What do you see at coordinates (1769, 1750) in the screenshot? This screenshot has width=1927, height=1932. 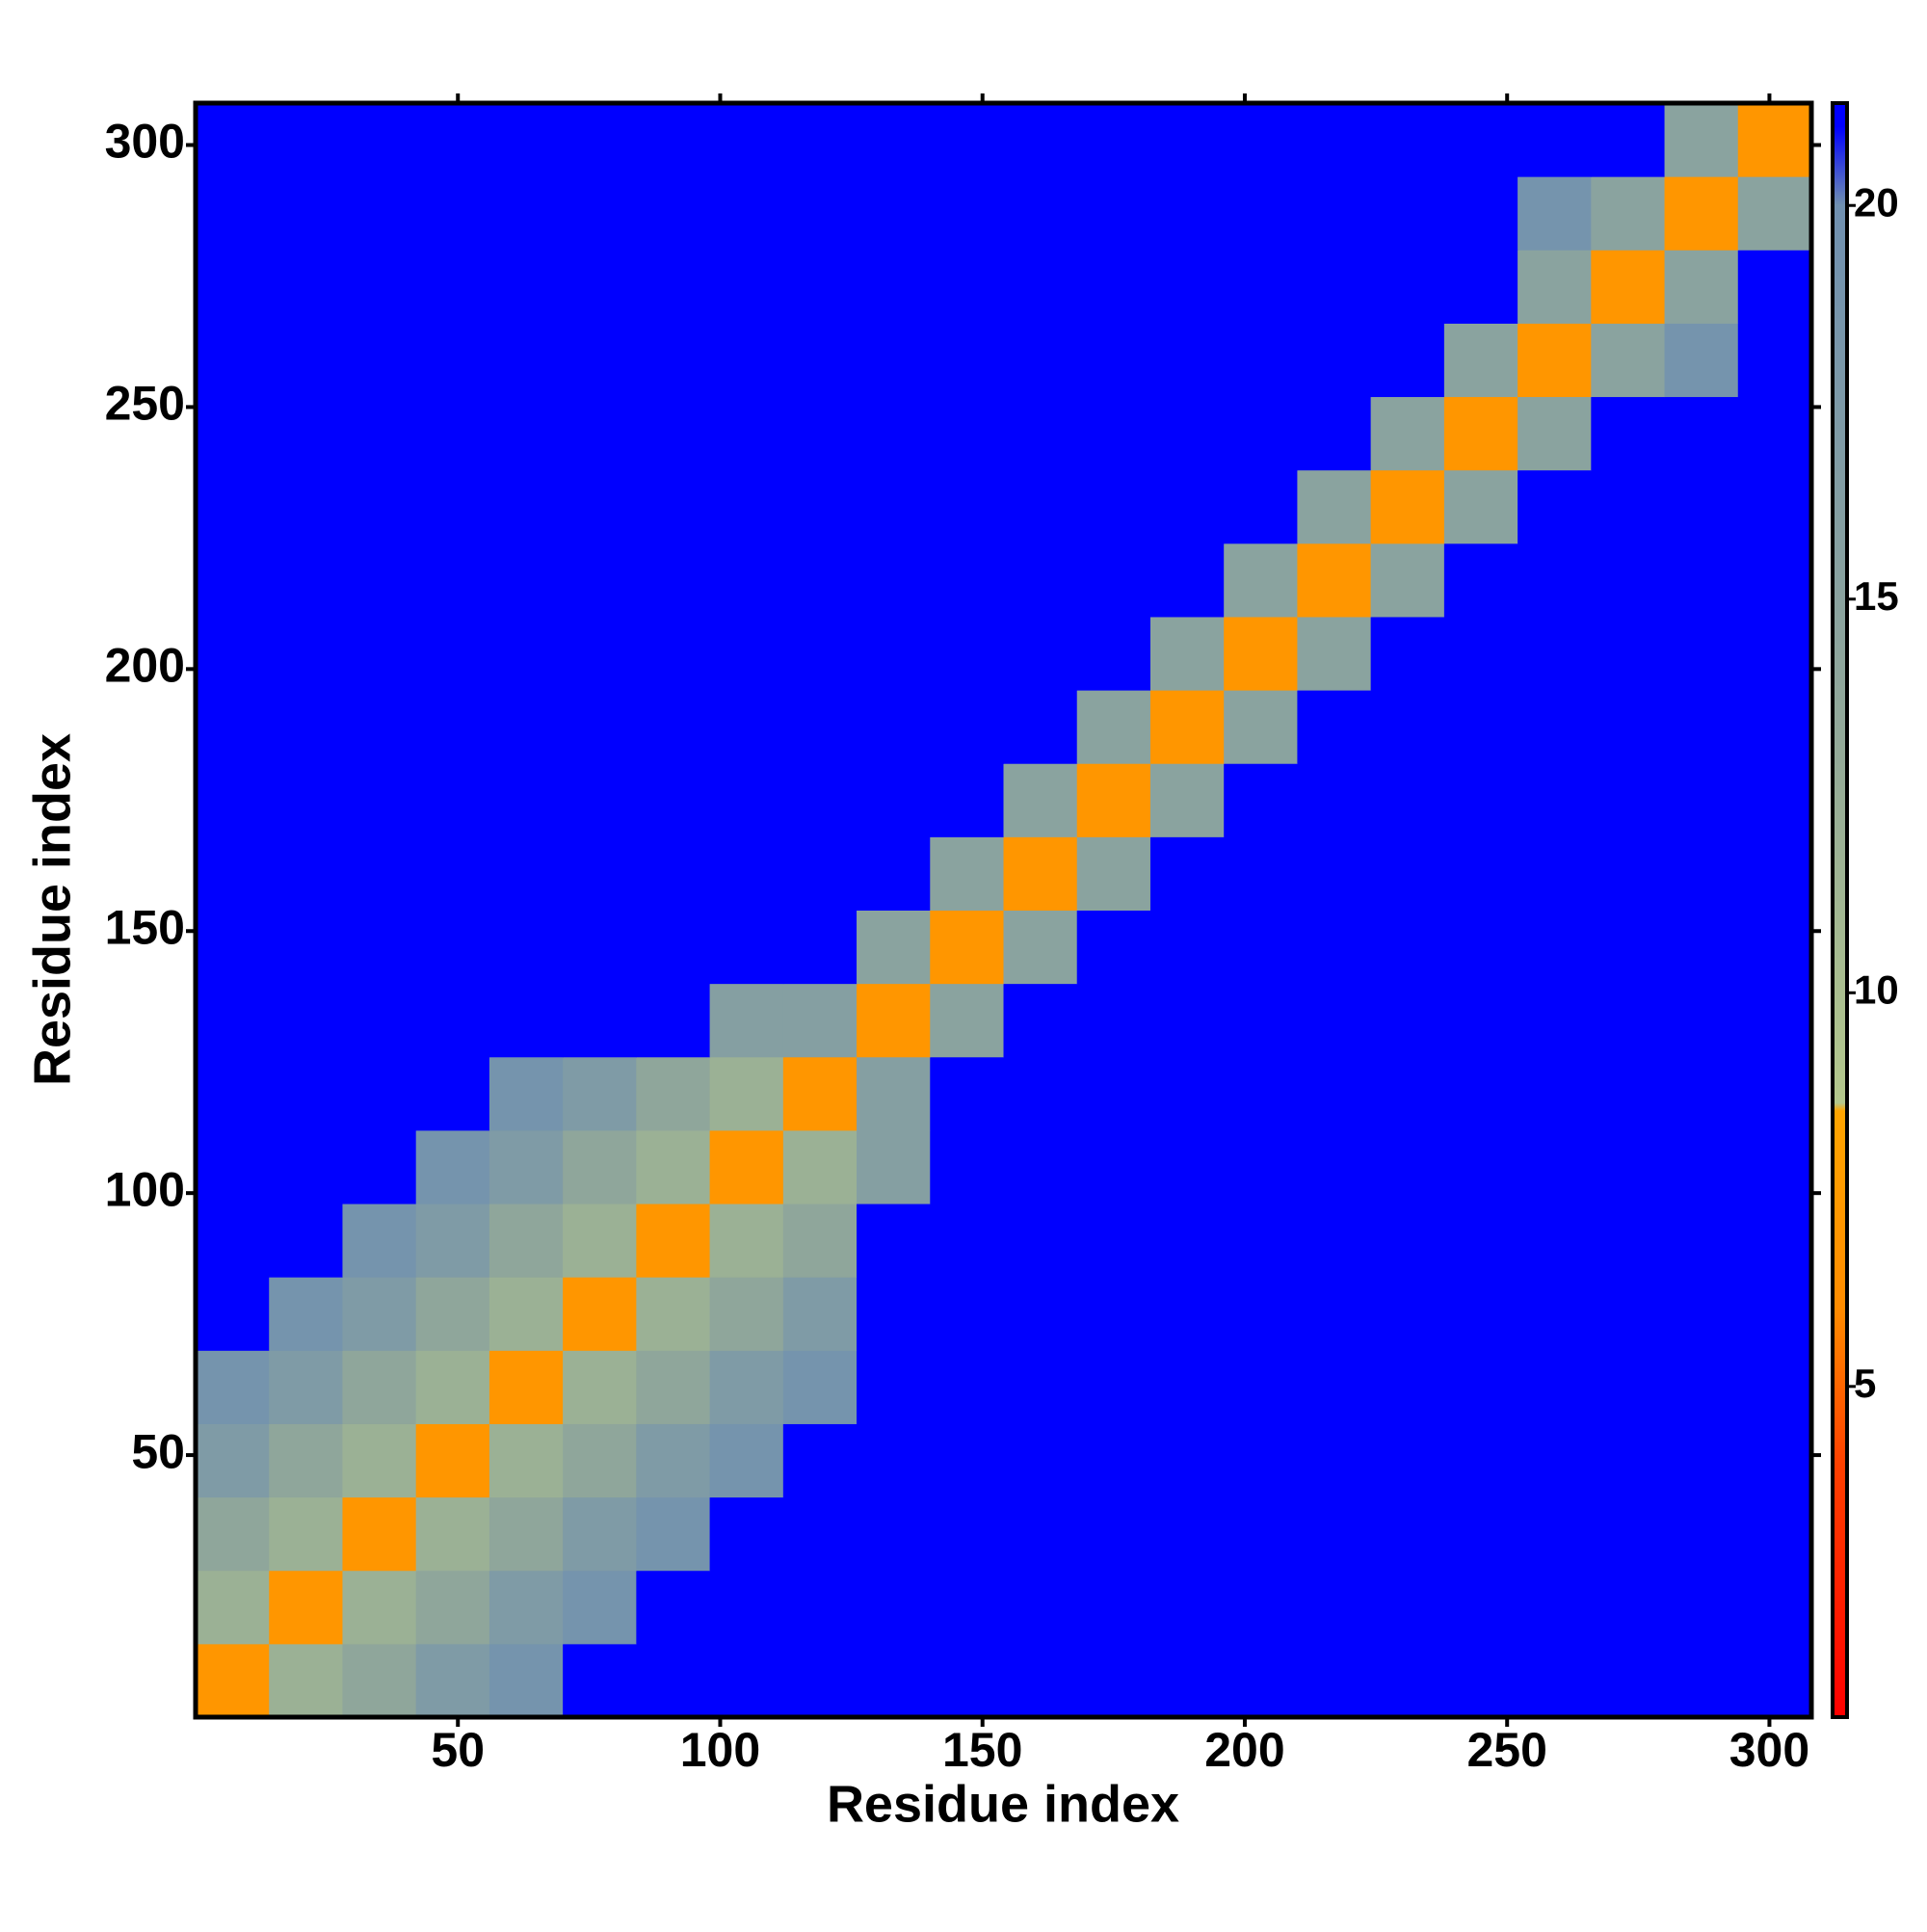 I see `x-tick-label: 300` at bounding box center [1769, 1750].